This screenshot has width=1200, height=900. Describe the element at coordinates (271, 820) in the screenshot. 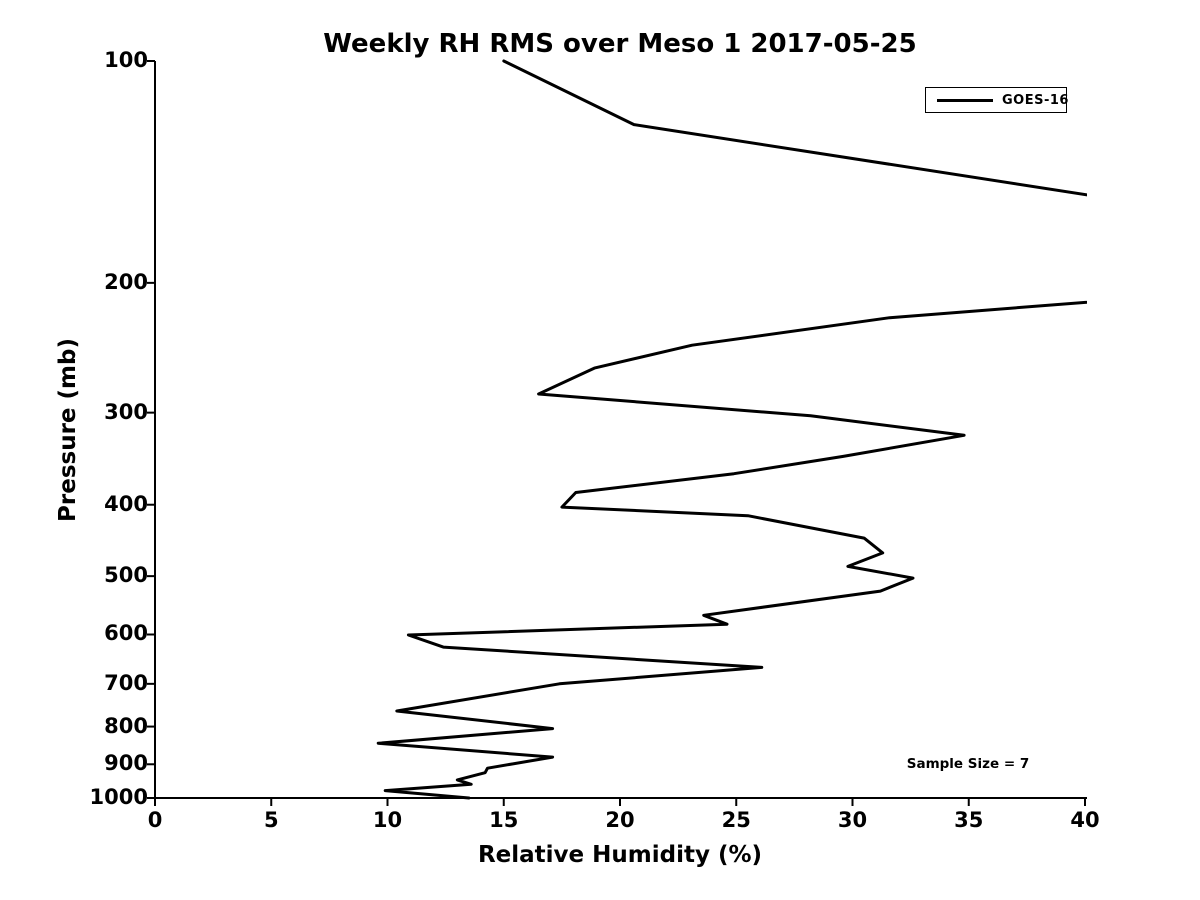

I see `x-tick-label: 5` at that location.